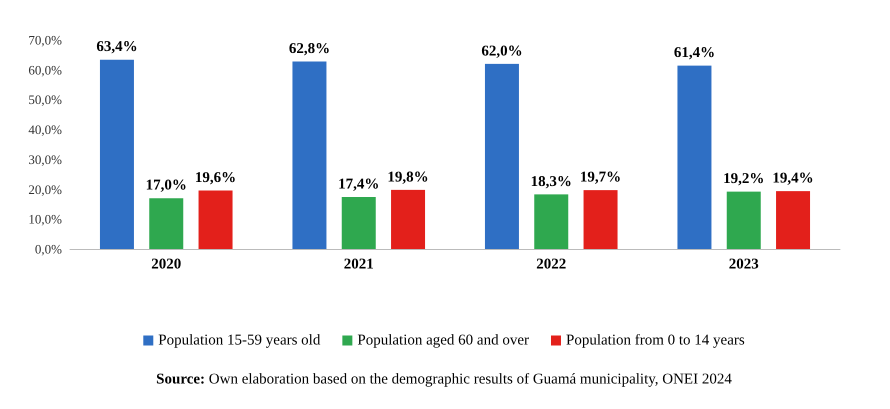 This screenshot has width=890, height=409. I want to click on data-label: 19,6%, so click(215, 178).